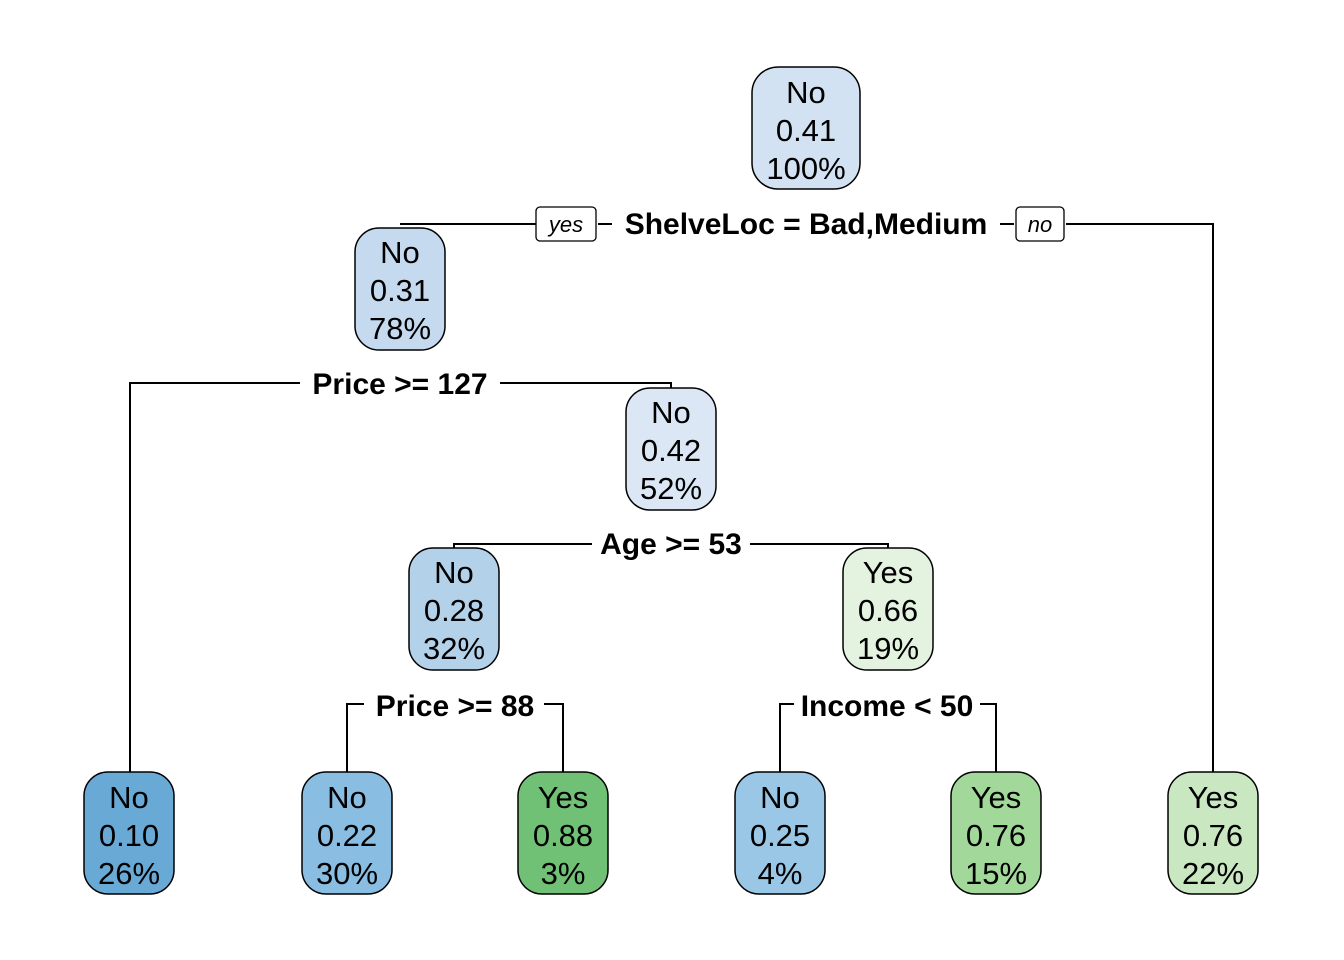  I want to click on svg-text: 100%, so click(805, 168).